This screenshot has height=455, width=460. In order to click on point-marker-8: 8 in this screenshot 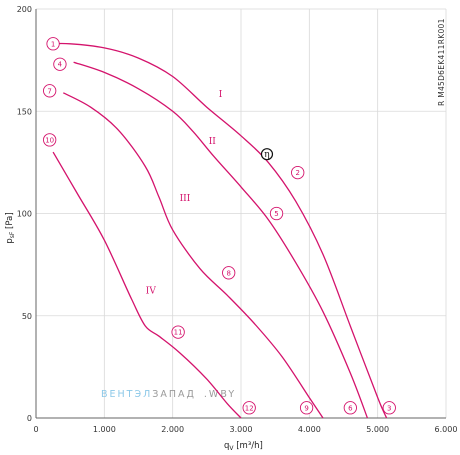, I will do `click(229, 273)`.